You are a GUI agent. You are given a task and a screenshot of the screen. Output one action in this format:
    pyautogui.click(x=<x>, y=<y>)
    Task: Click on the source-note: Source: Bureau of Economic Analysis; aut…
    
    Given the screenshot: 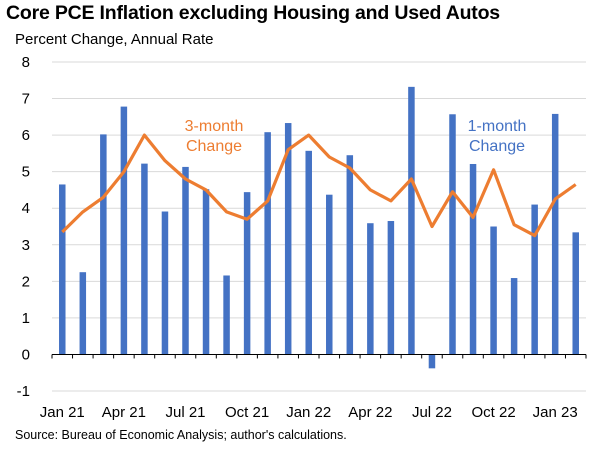 What is the action you would take?
    pyautogui.click(x=181, y=435)
    